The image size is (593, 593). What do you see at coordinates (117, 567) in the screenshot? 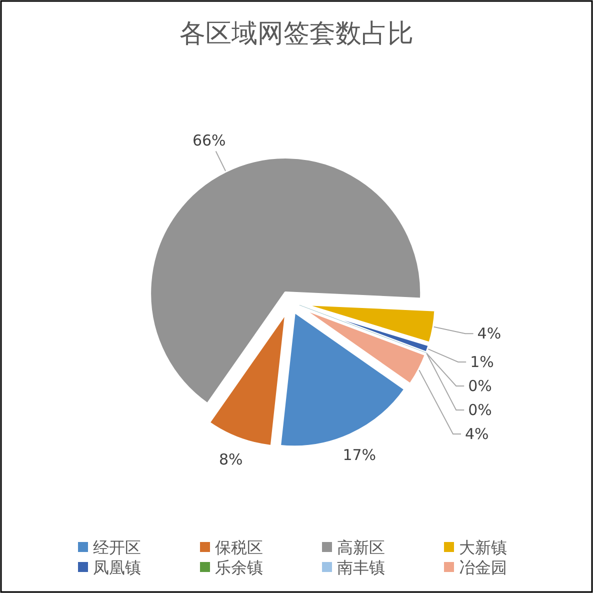
I see `legend-label: 凤凰镇` at bounding box center [117, 567].